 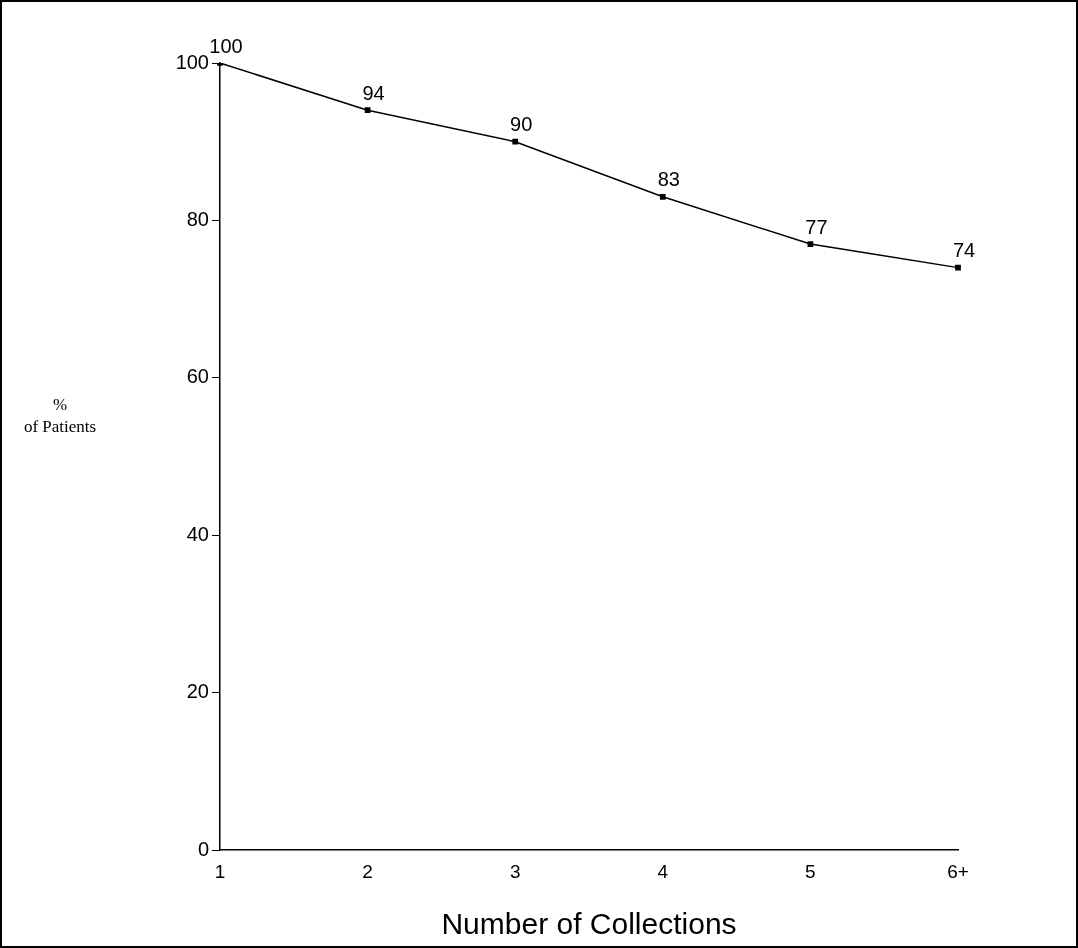 What do you see at coordinates (197, 376) in the screenshot?
I see `y-tick-label: 60` at bounding box center [197, 376].